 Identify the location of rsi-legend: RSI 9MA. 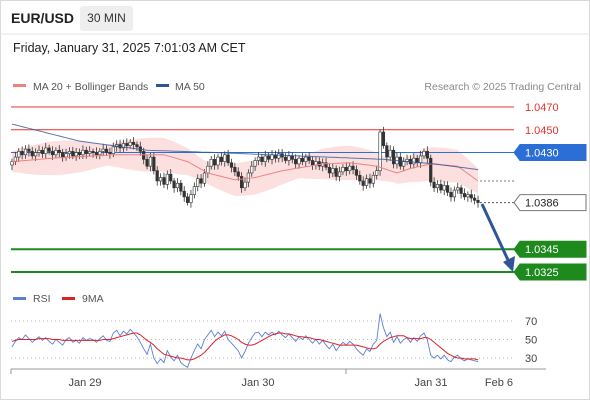
(58, 299).